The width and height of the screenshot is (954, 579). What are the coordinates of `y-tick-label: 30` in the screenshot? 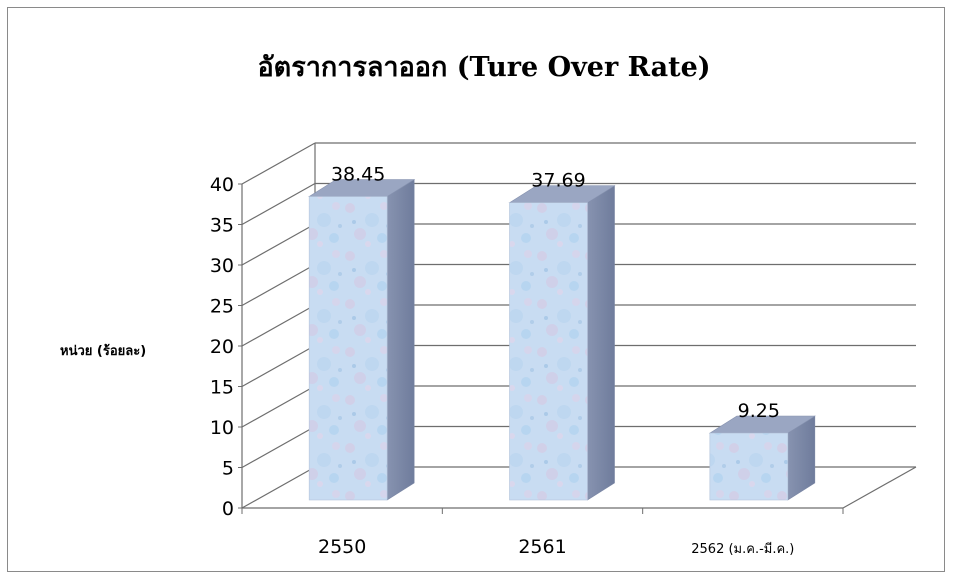 It's located at (222, 266).